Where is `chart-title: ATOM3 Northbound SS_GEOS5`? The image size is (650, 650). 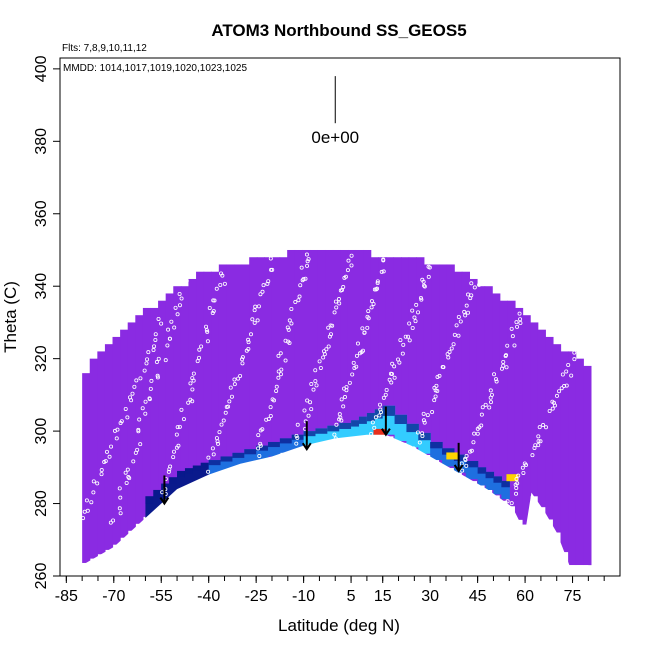 chart-title: ATOM3 Northbound SS_GEOS5 is located at coordinates (338, 30).